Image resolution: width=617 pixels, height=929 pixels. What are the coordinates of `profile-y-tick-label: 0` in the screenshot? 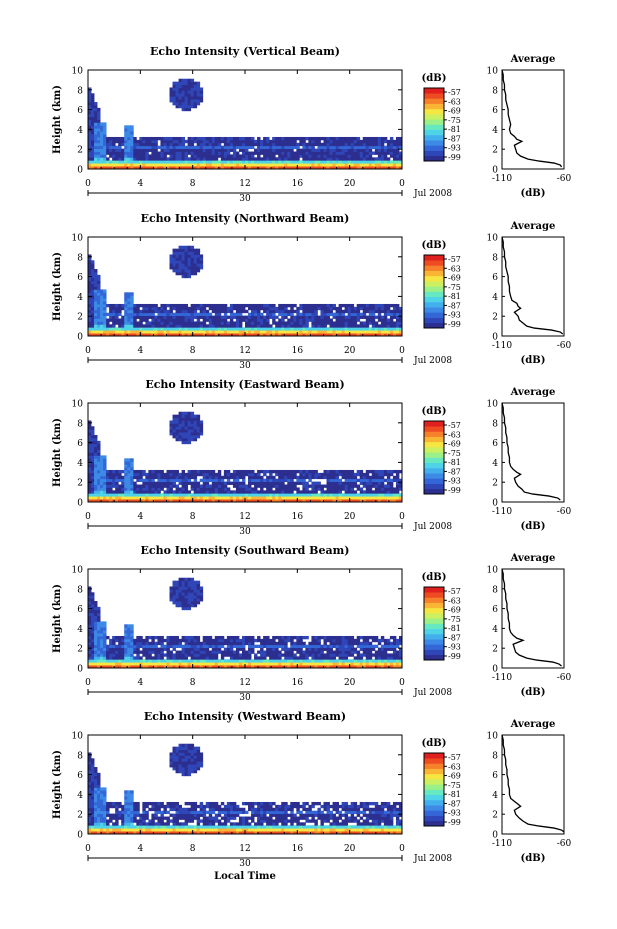 It's located at (495, 504).